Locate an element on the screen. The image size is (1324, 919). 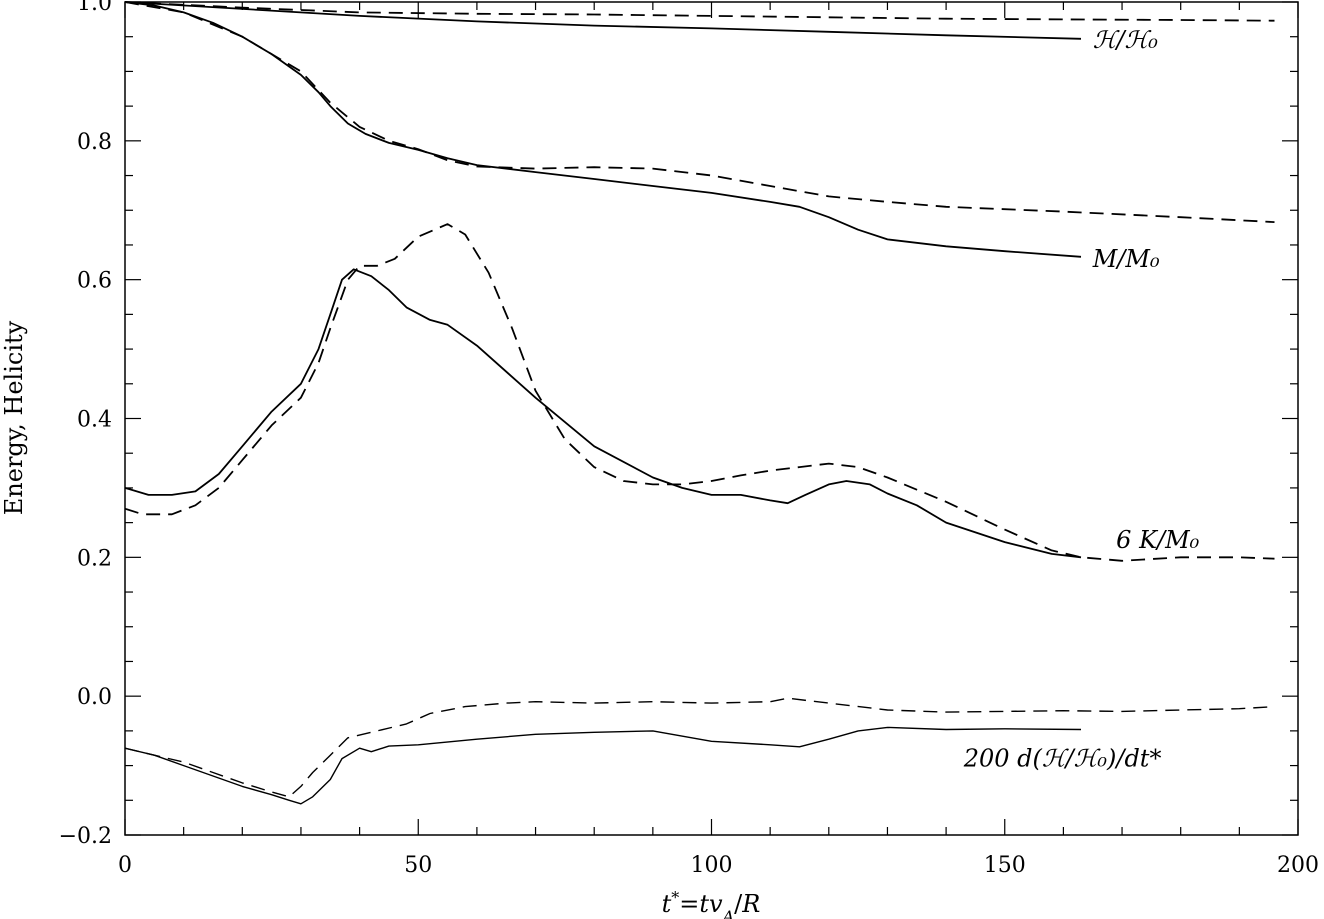
series-helicity-dashed is located at coordinates (699, 11).